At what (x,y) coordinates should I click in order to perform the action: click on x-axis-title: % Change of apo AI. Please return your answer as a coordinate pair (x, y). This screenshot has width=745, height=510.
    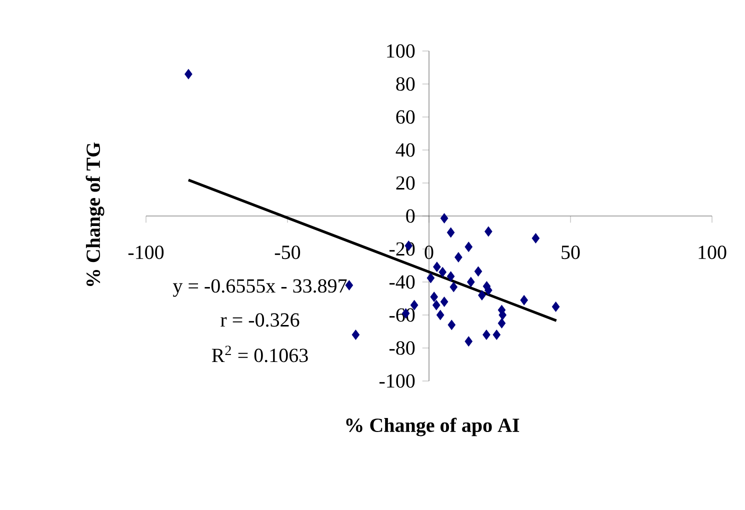
    Looking at the image, I should click on (433, 427).